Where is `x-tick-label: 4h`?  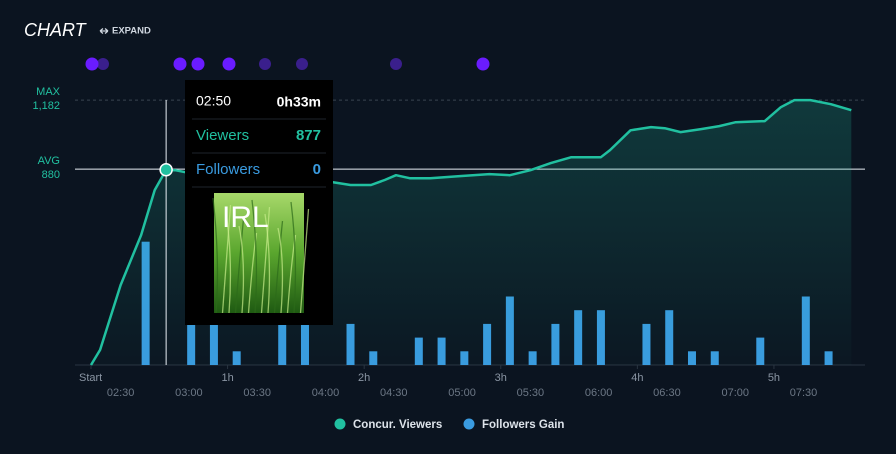
x-tick-label: 4h is located at coordinates (637, 378).